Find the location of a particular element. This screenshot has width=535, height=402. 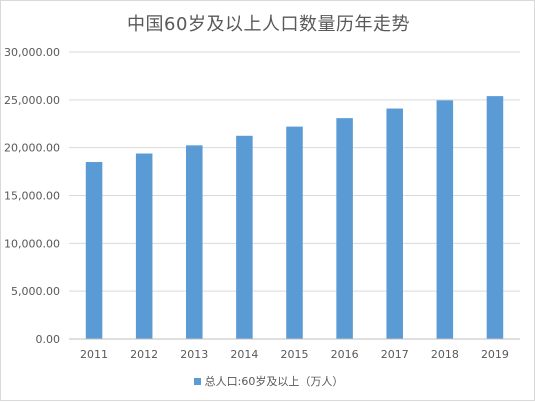

x-axis-tick-labels: 2011 2012 2013 2014 2015 2016 2017 2018 2019 is located at coordinates (294, 354).